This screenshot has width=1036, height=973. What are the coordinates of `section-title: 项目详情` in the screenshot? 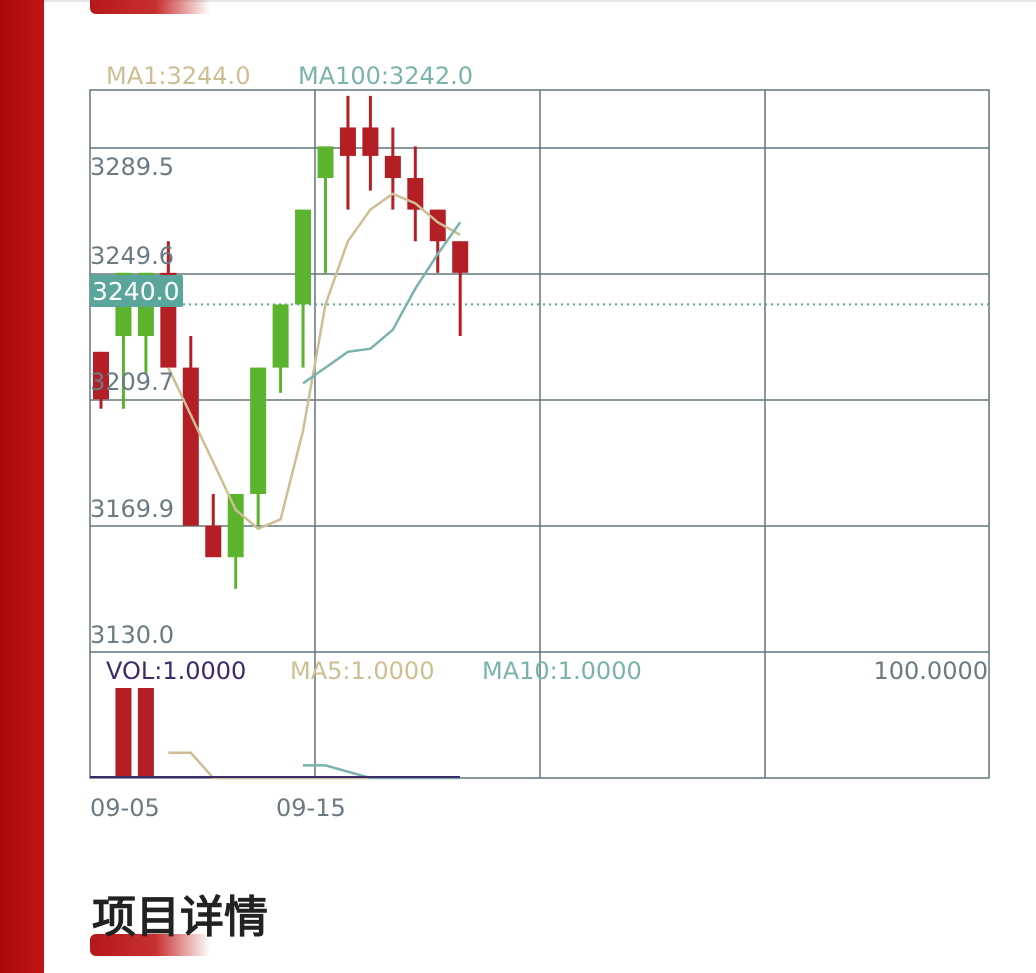 It's located at (180, 917).